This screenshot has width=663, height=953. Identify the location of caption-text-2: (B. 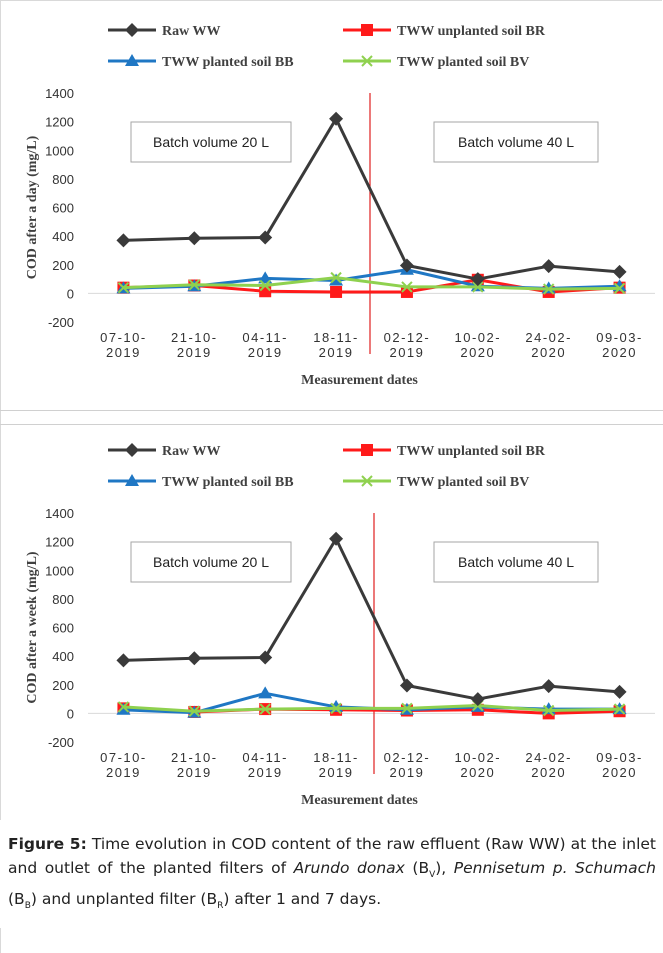
(417, 868).